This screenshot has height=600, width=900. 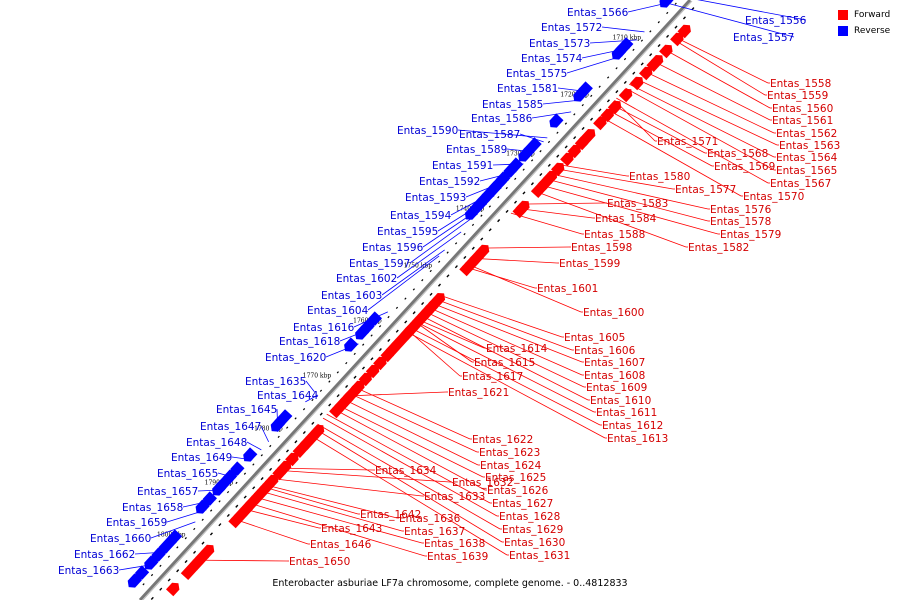 What do you see at coordinates (809, 146) in the screenshot?
I see `forward-gene-label: Entas_1563` at bounding box center [809, 146].